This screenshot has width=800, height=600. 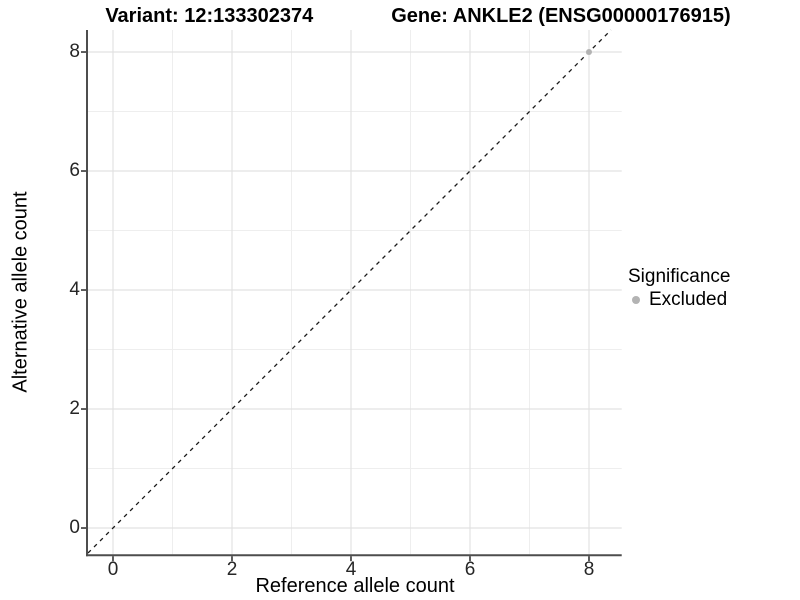 What do you see at coordinates (74, 170) in the screenshot?
I see `y-tick-label: 6` at bounding box center [74, 170].